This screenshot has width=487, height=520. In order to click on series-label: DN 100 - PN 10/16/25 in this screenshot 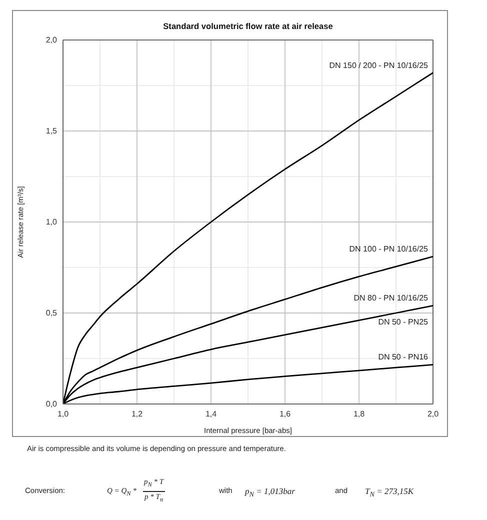, I will do `click(389, 249)`.